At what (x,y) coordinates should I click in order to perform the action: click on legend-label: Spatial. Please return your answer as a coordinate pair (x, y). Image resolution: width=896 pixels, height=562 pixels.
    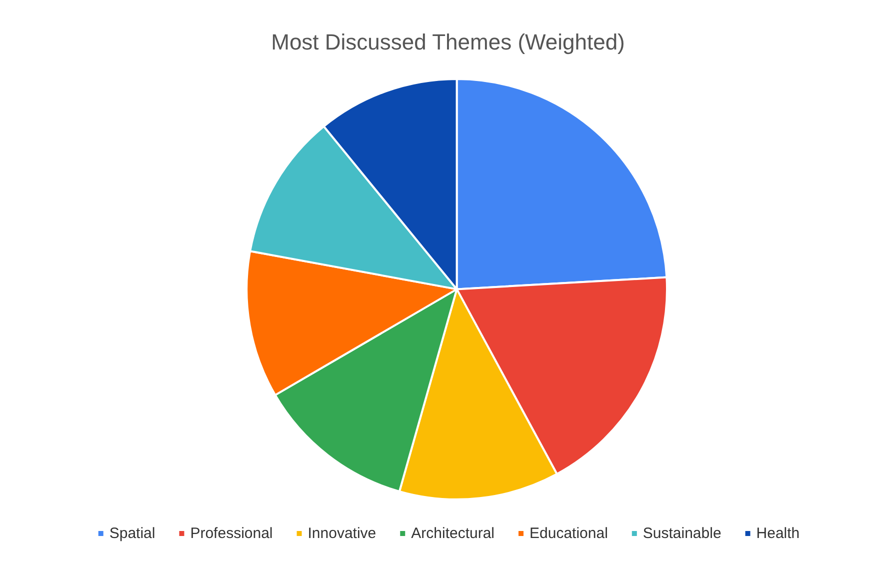
    Looking at the image, I should click on (132, 533).